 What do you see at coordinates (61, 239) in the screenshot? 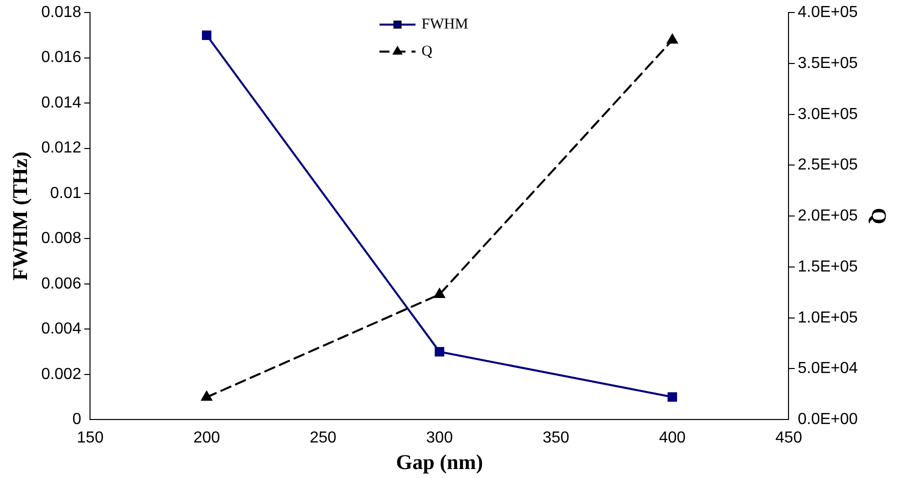
I see `y-tick-label: 0.008` at bounding box center [61, 239].